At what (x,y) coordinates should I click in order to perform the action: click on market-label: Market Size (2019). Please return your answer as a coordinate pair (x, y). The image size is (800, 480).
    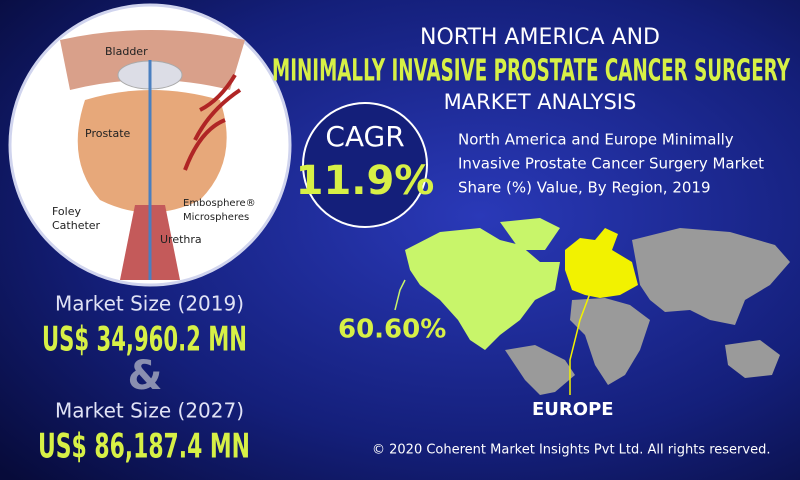
    Looking at the image, I should click on (149, 304).